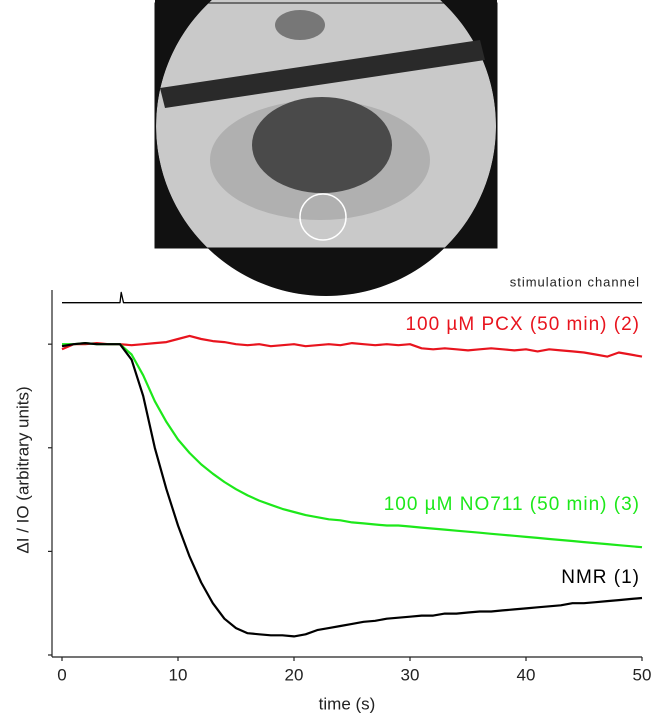  I want to click on series-label: stimulation channel, so click(575, 281).